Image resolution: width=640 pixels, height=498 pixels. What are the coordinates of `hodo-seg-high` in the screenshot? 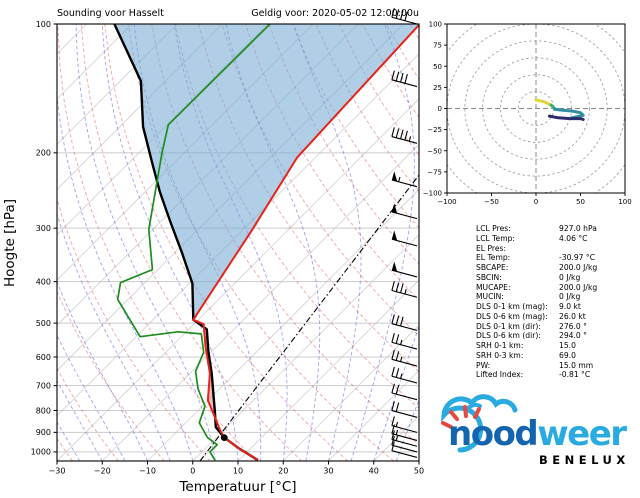 It's located at (543, 102).